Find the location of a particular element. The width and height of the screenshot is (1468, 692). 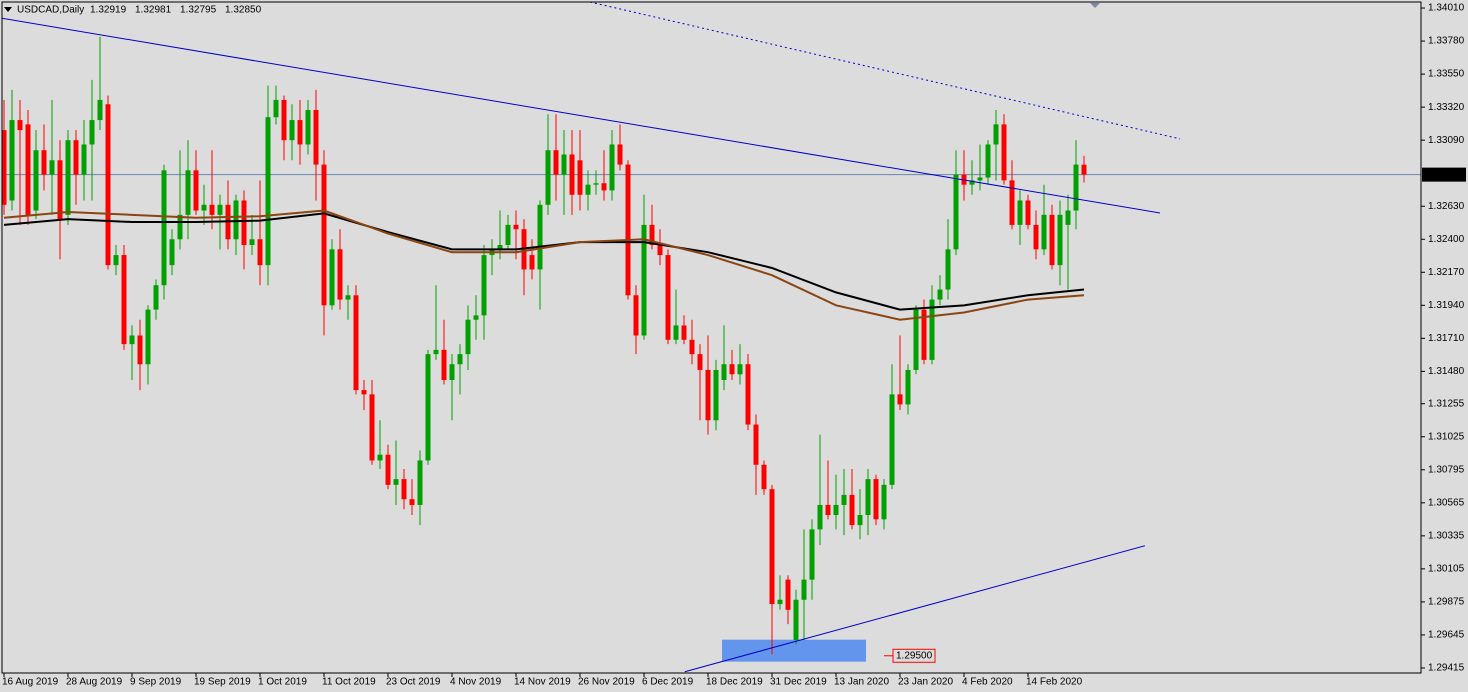

menu-arrow is located at coordinates (8, 9).